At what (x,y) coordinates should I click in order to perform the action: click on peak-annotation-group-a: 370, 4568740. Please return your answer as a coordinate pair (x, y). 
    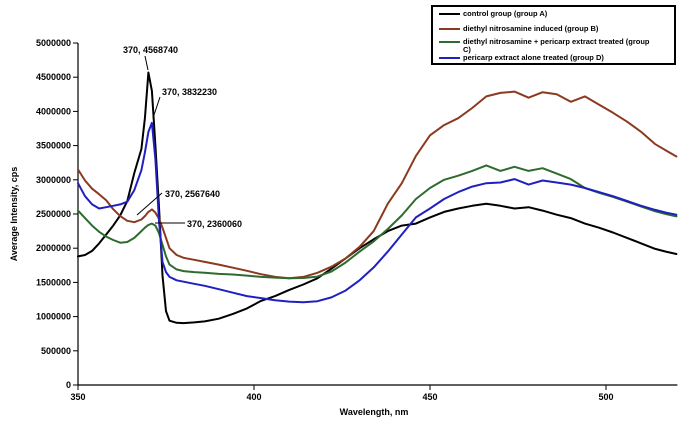
    Looking at the image, I should click on (150, 50).